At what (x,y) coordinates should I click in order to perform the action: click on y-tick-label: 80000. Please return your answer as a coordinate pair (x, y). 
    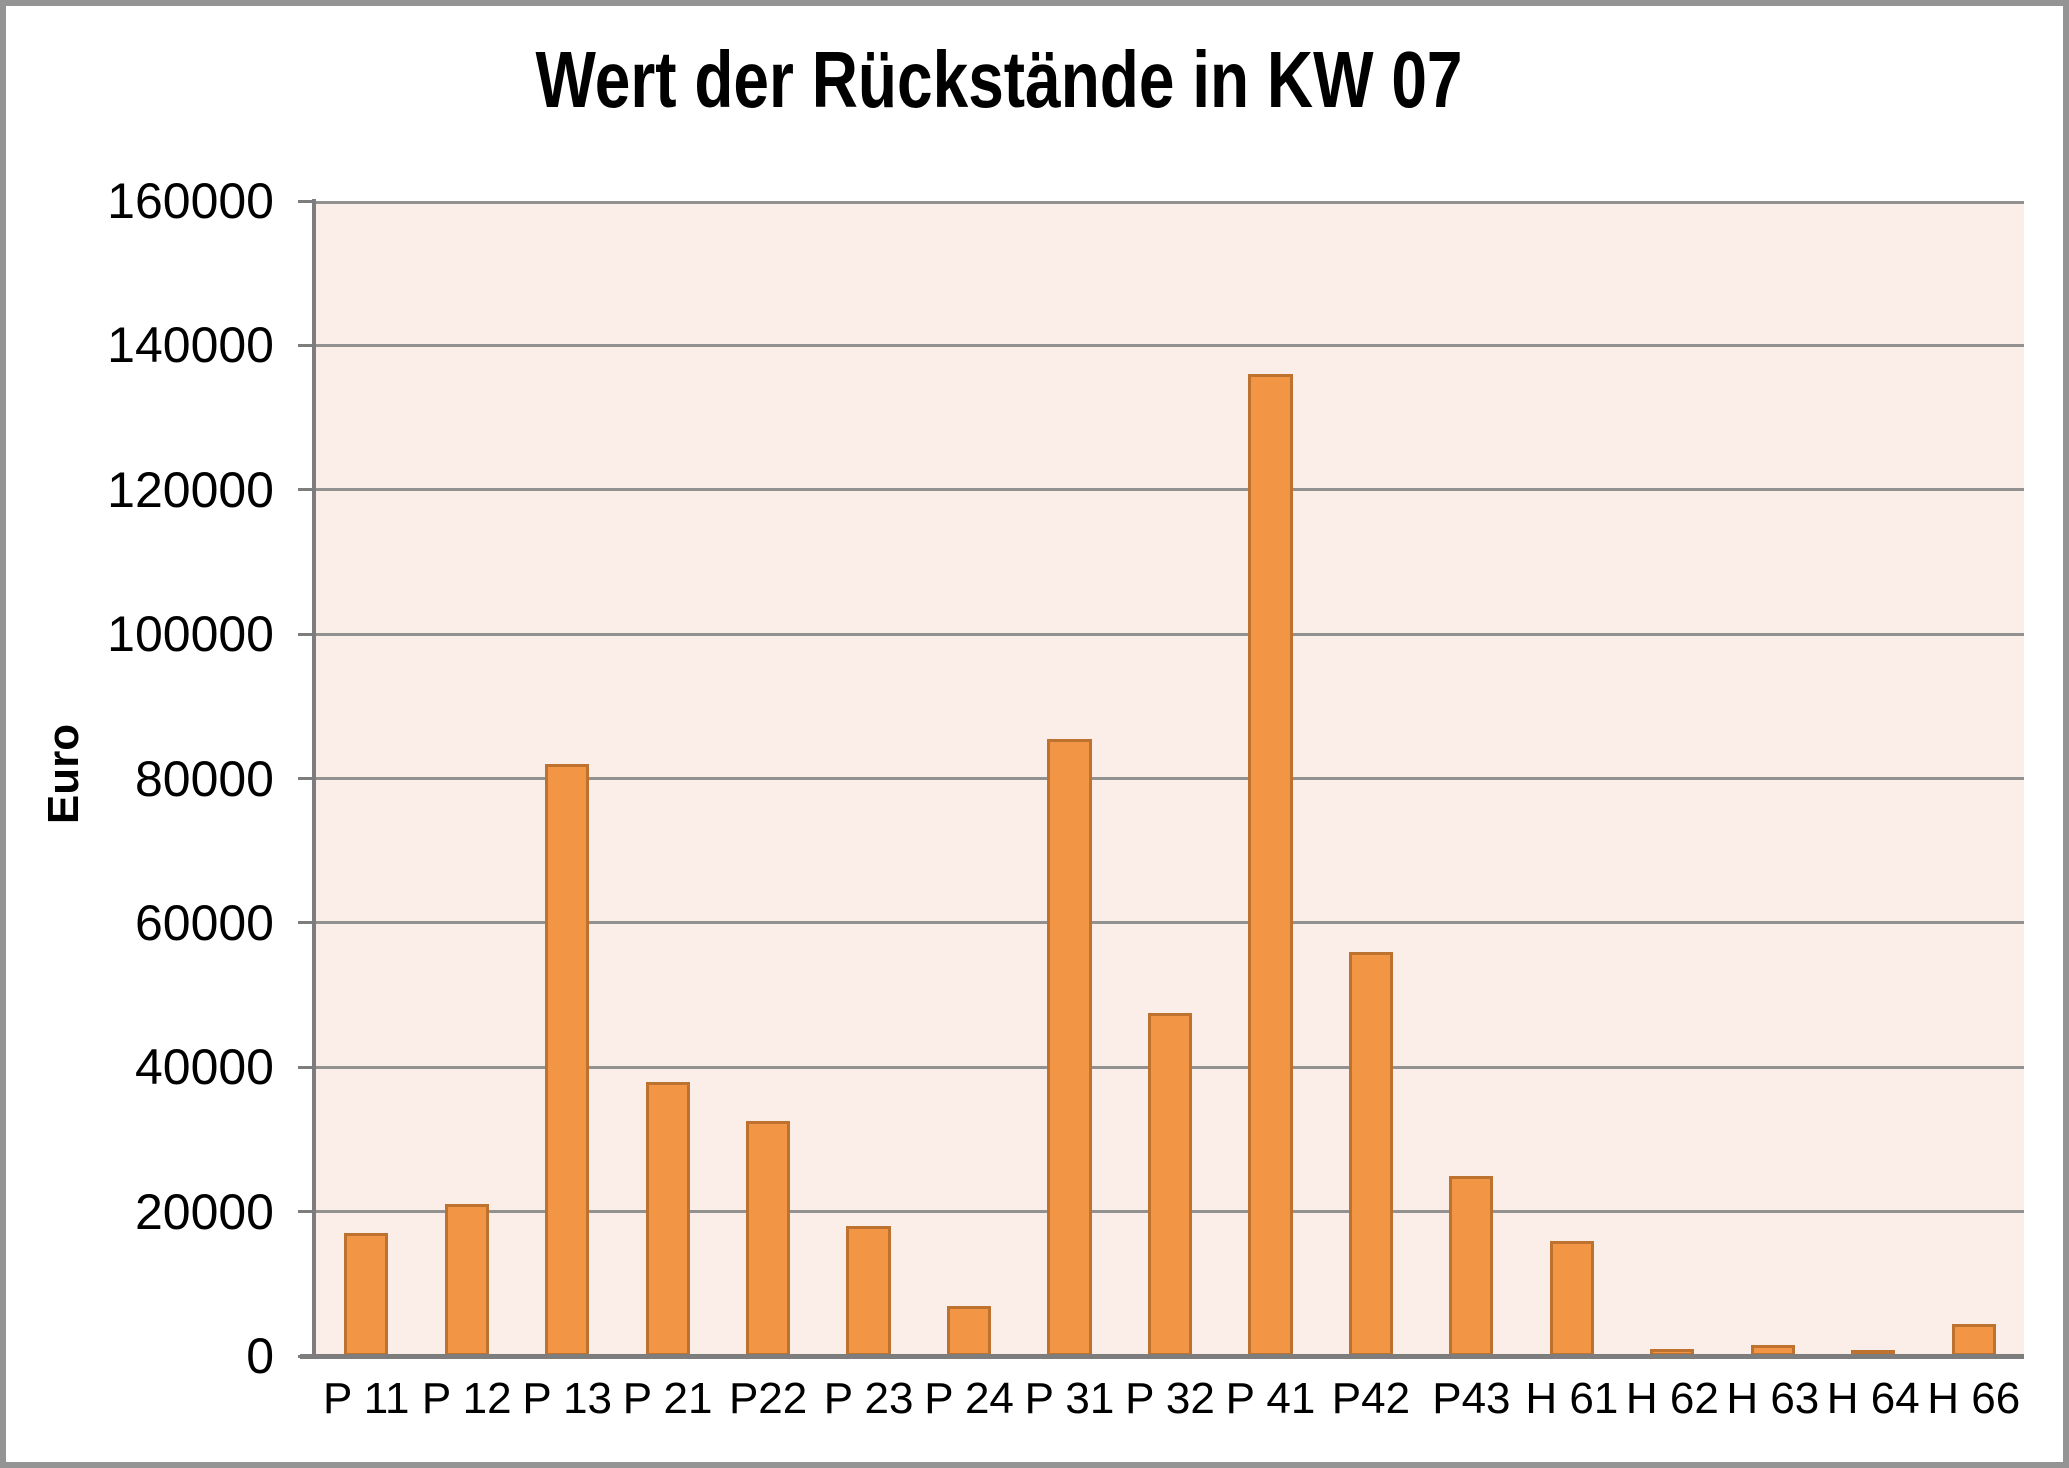
    Looking at the image, I should click on (204, 778).